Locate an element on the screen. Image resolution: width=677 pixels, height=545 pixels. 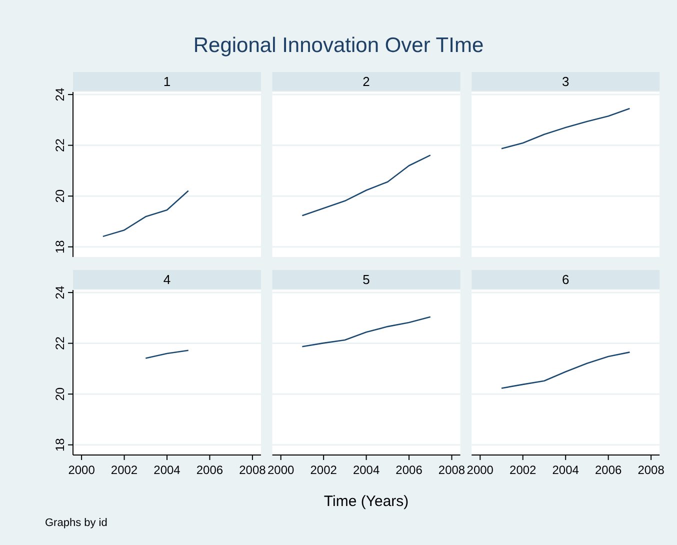
chart-subtitle: 4 is located at coordinates (167, 279).